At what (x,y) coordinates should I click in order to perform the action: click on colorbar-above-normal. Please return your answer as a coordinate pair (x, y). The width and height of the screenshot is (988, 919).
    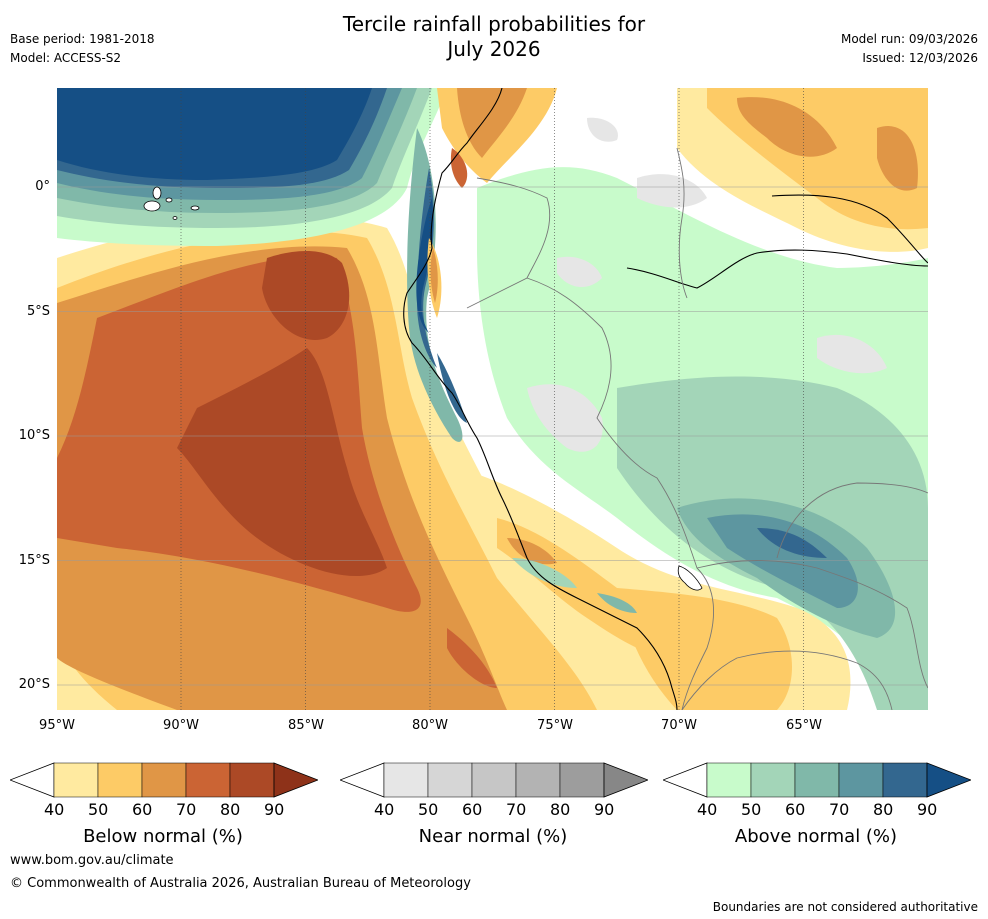
    Looking at the image, I should click on (817, 780).